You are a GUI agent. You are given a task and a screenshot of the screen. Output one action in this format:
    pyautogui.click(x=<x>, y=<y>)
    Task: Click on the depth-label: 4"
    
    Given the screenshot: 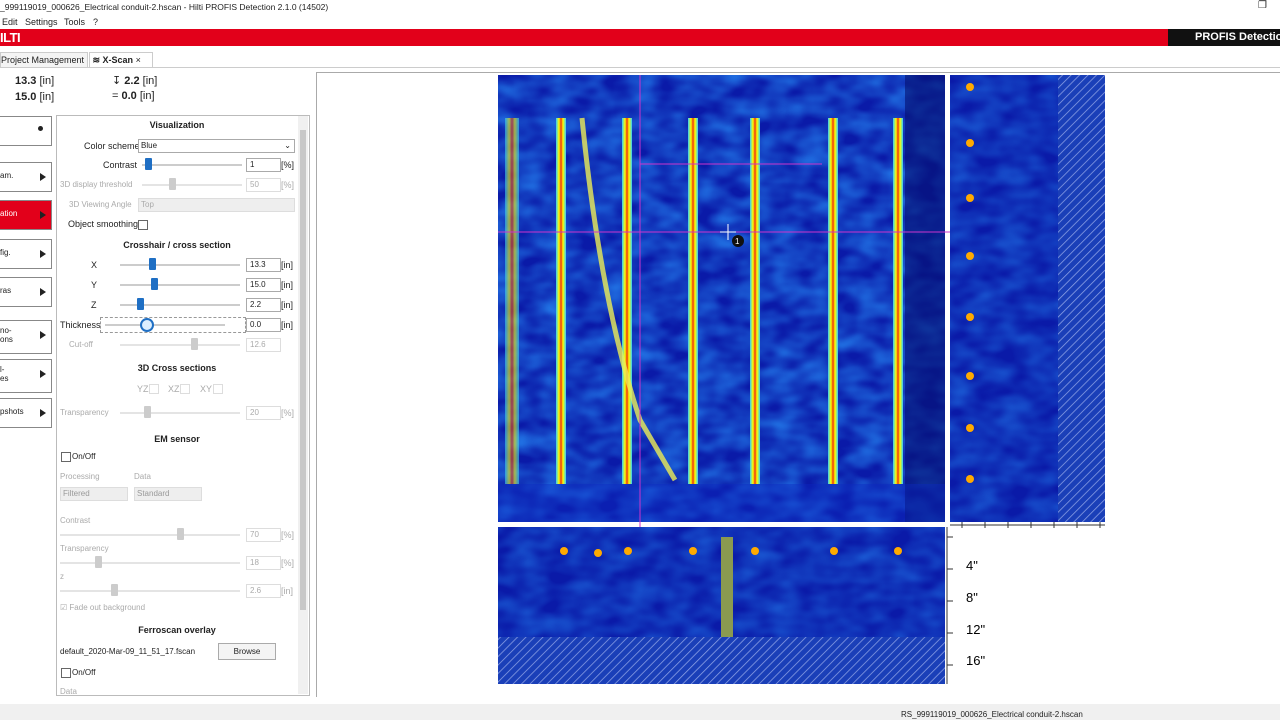 What is the action you would take?
    pyautogui.click(x=972, y=565)
    